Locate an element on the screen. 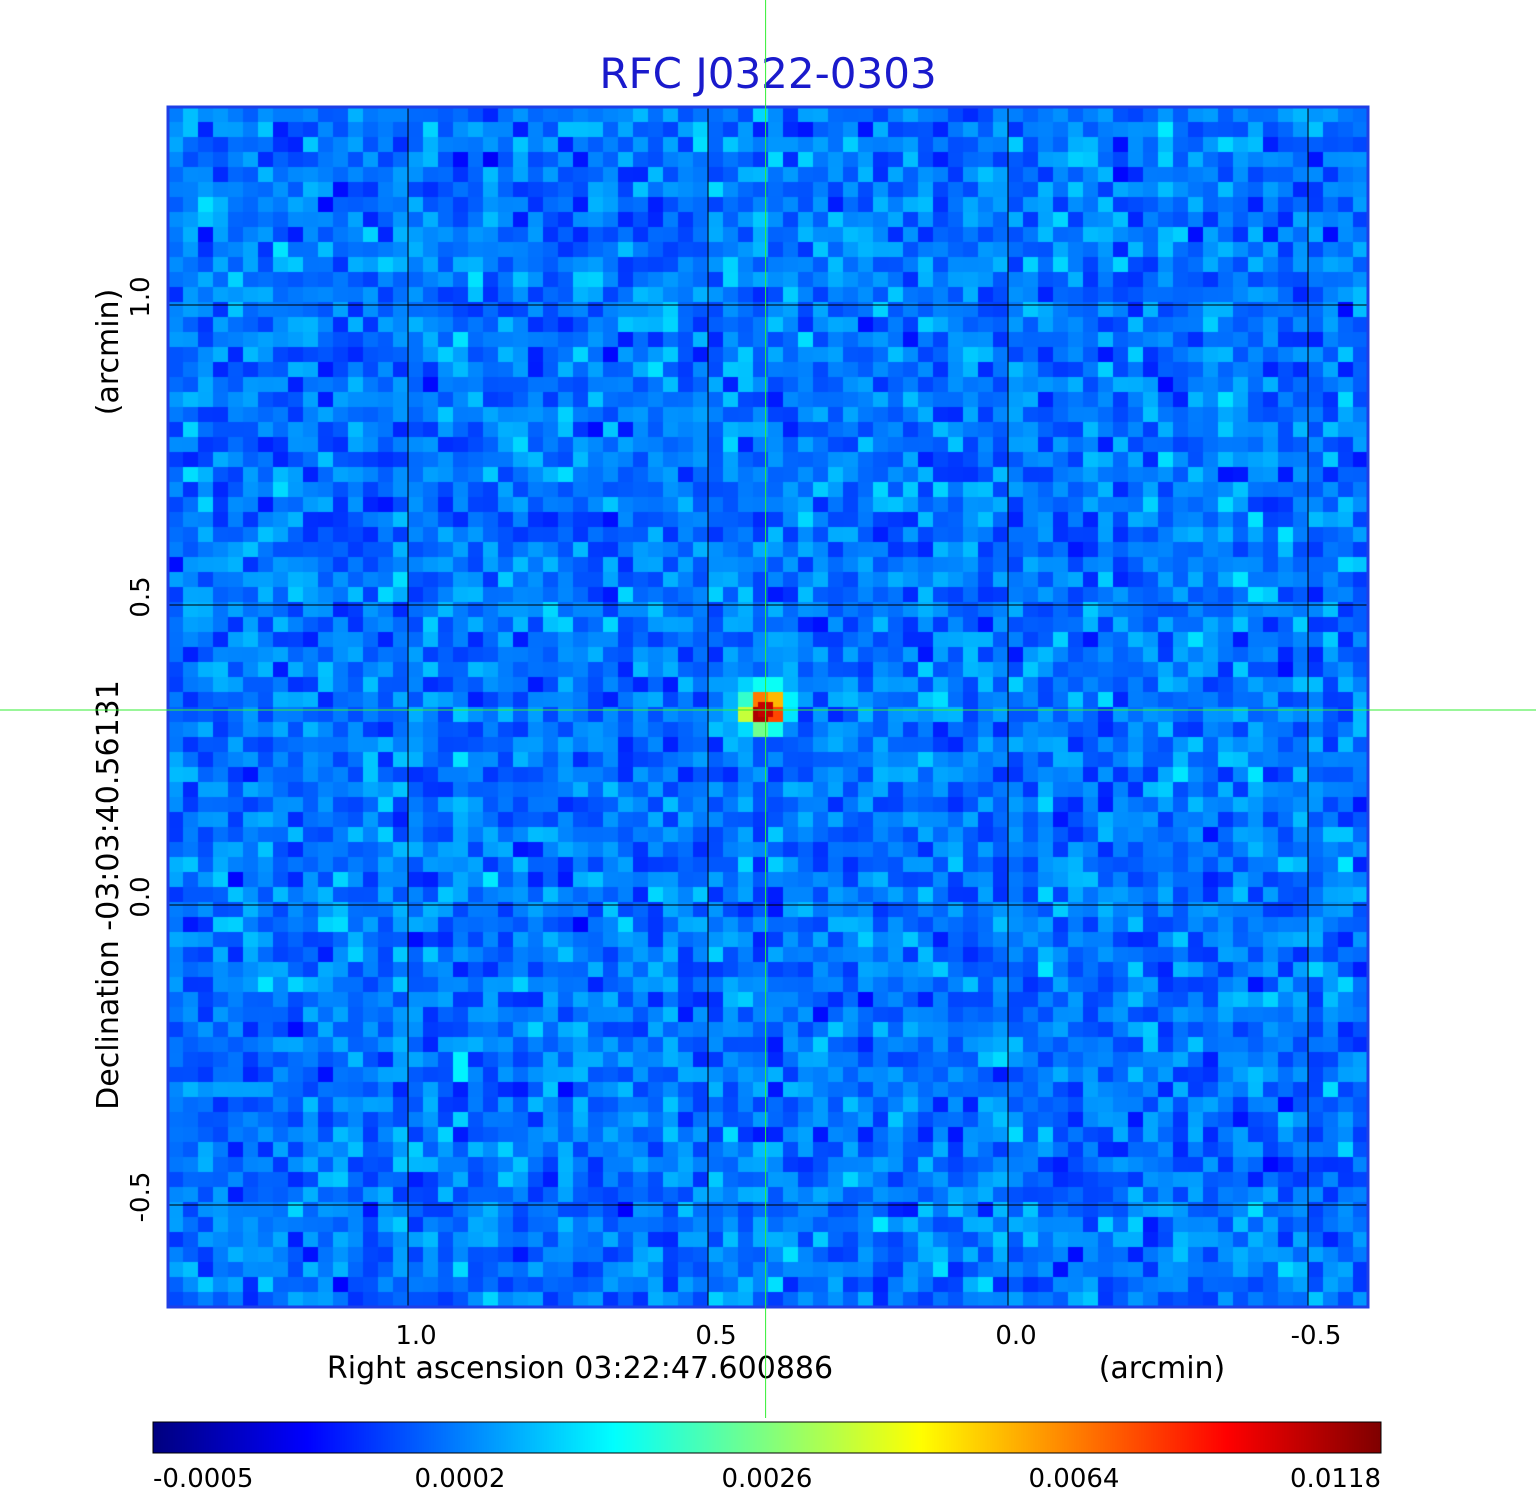 Image resolution: width=1536 pixels, height=1511 pixels. x-axis-unit: (arcmin) is located at coordinates (1162, 1368).